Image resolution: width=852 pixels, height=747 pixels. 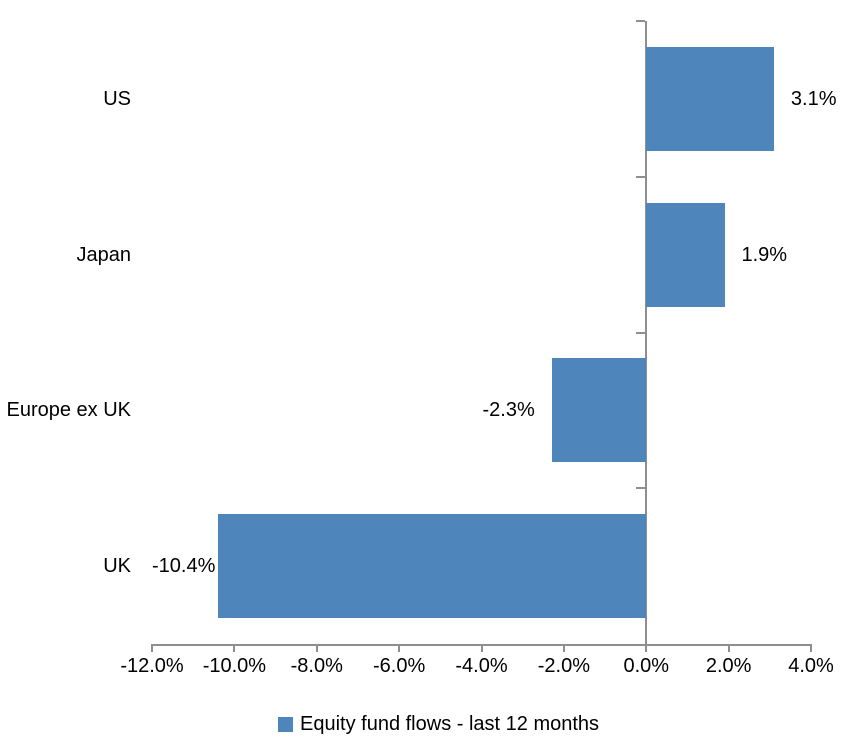 I want to click on category-label-europe-ex-uk: Europe ex UK, so click(x=68, y=410).